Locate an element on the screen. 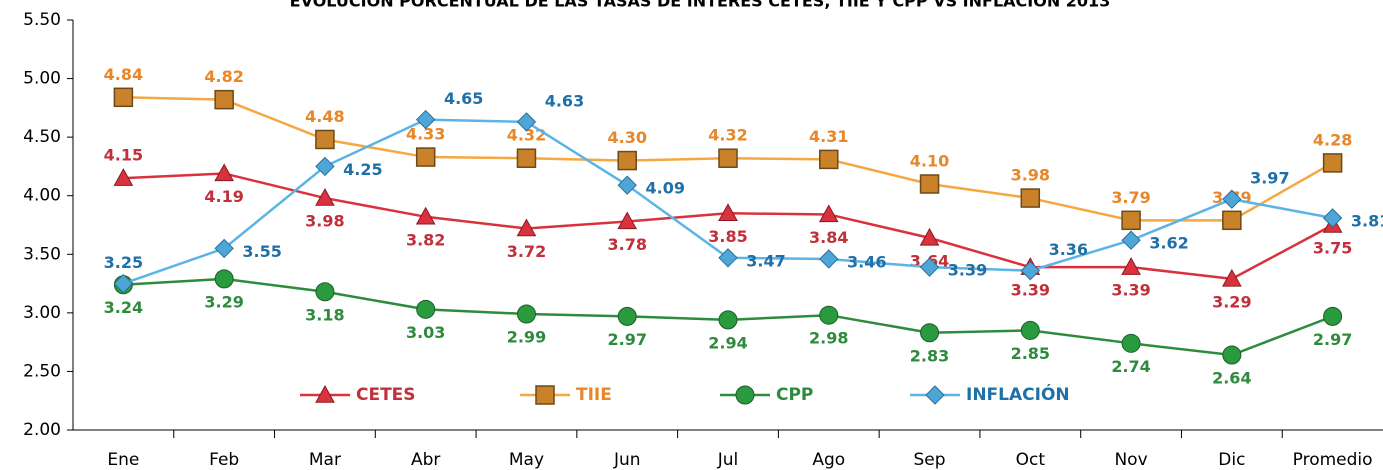 This screenshot has width=1383, height=470. value-label: 4.15 is located at coordinates (123, 155).